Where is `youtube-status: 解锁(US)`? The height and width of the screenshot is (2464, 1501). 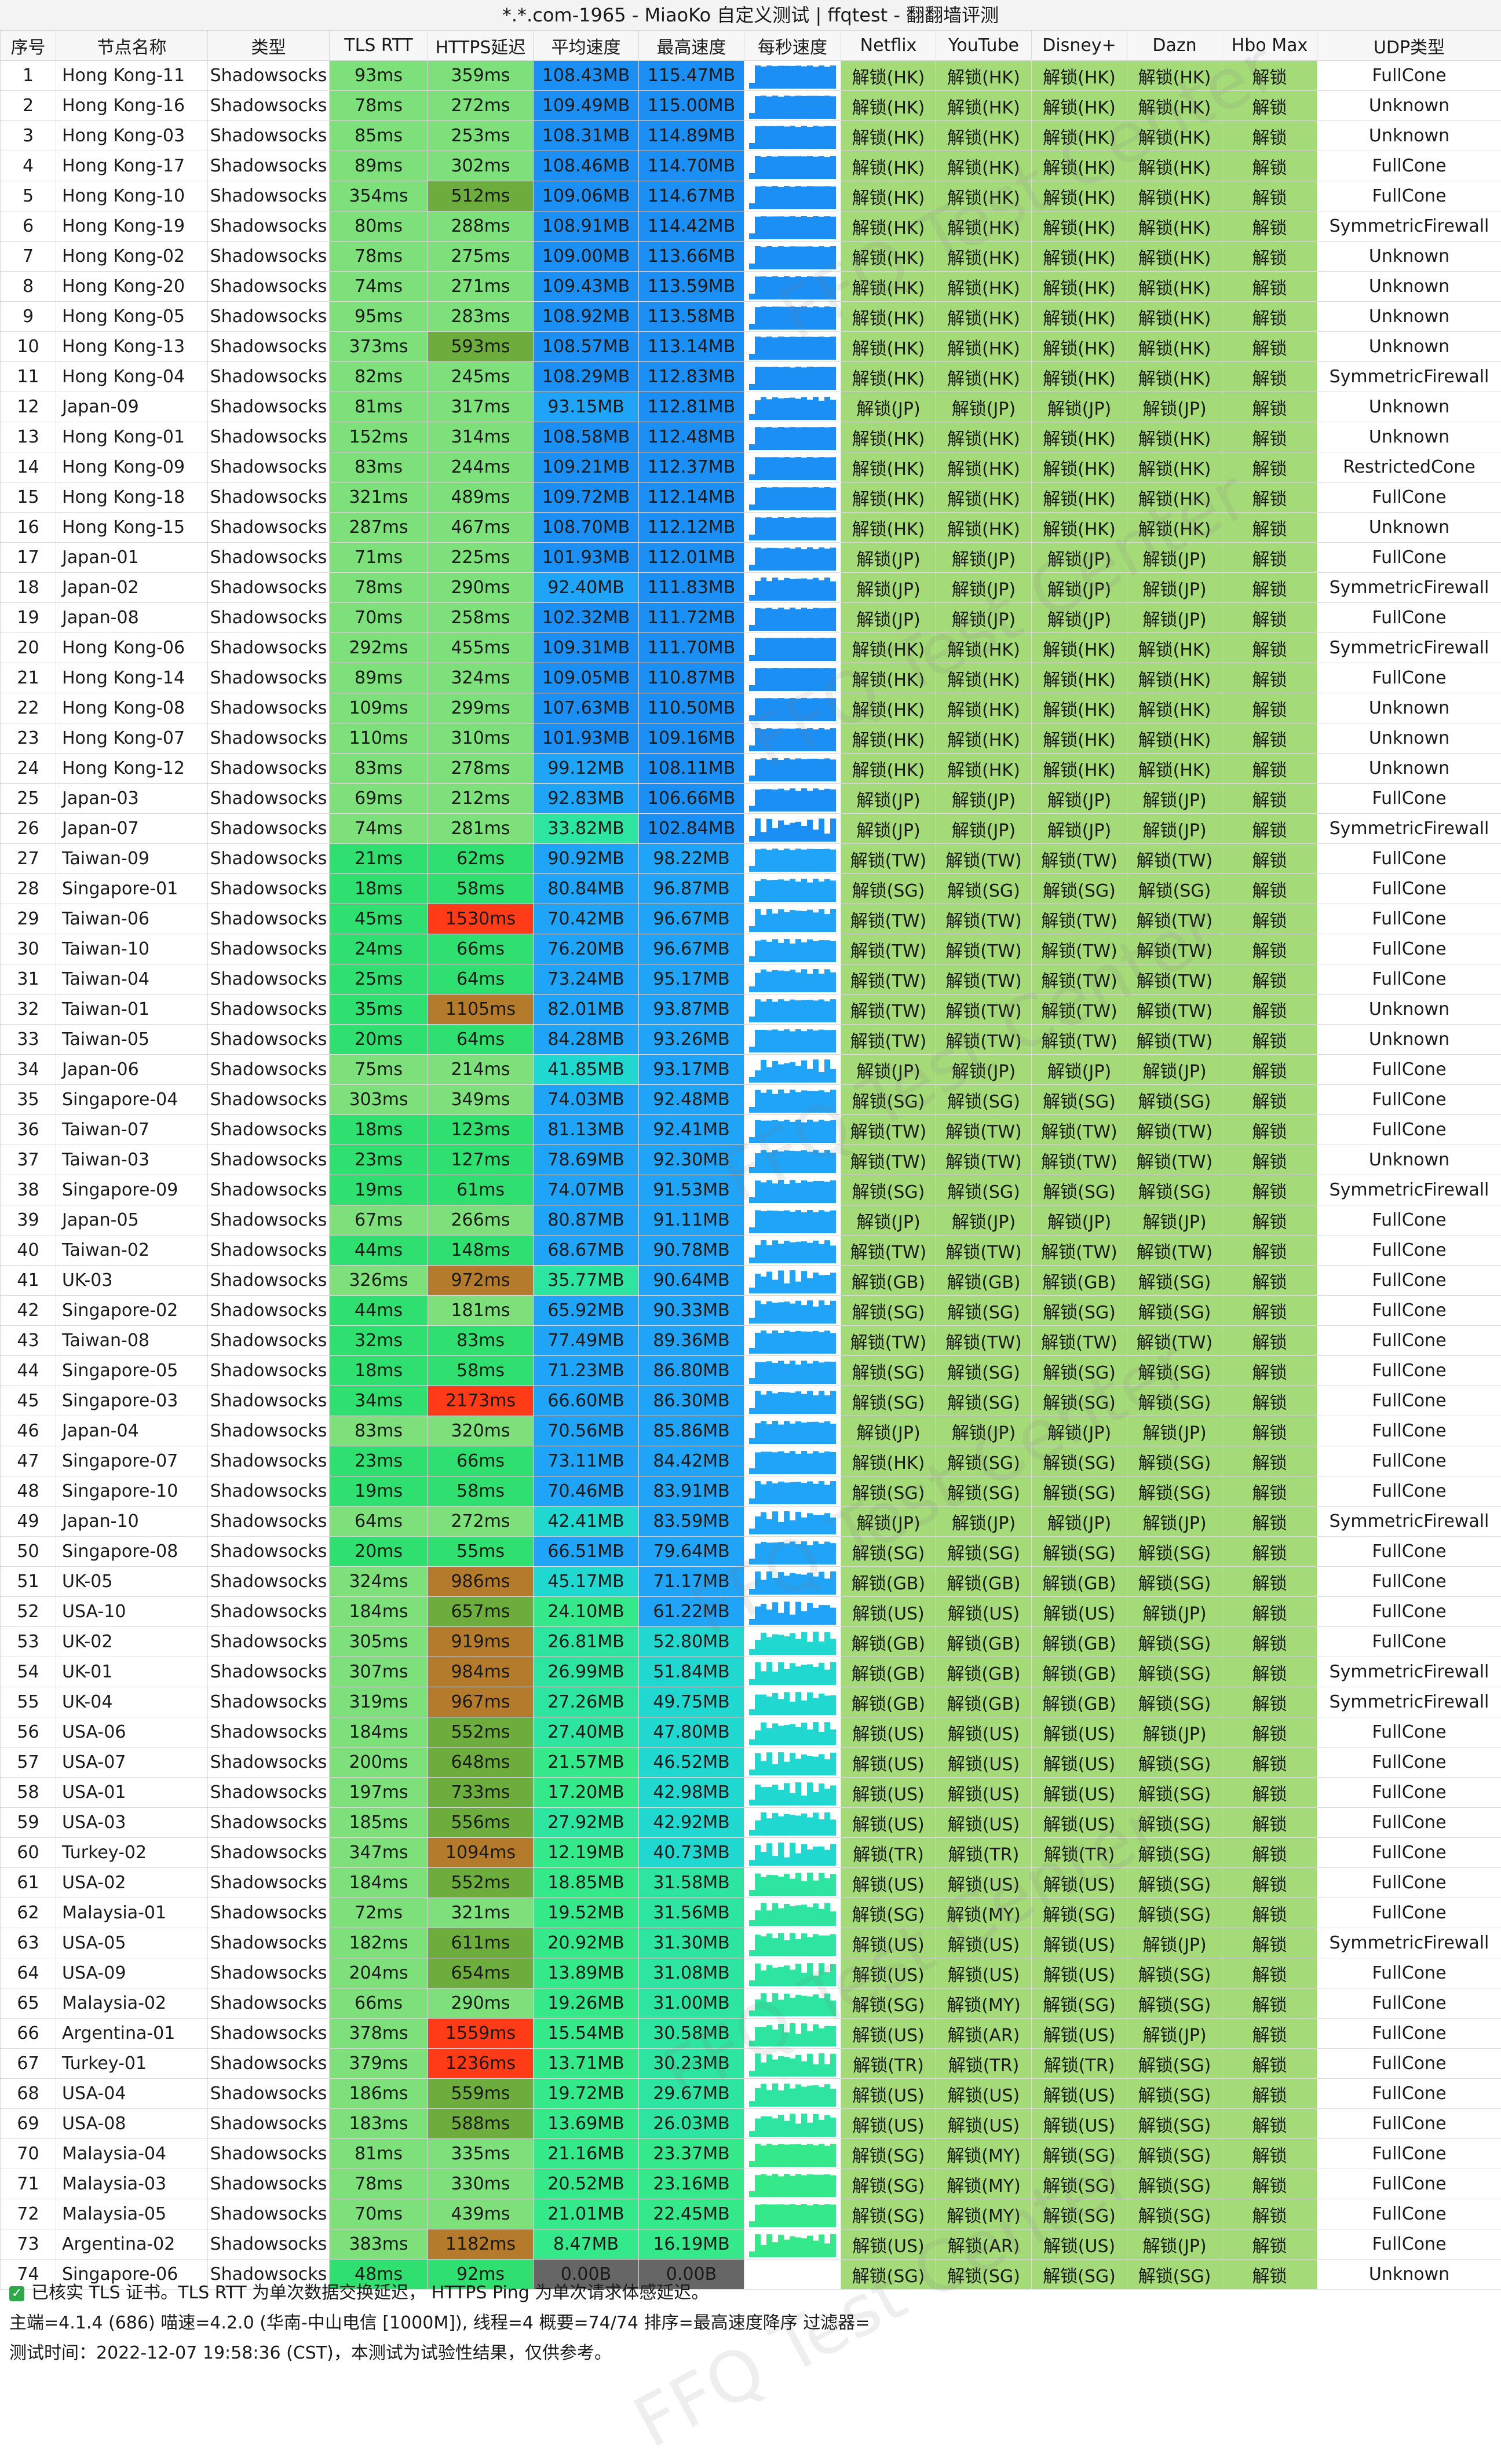 youtube-status: 解锁(US) is located at coordinates (984, 2124).